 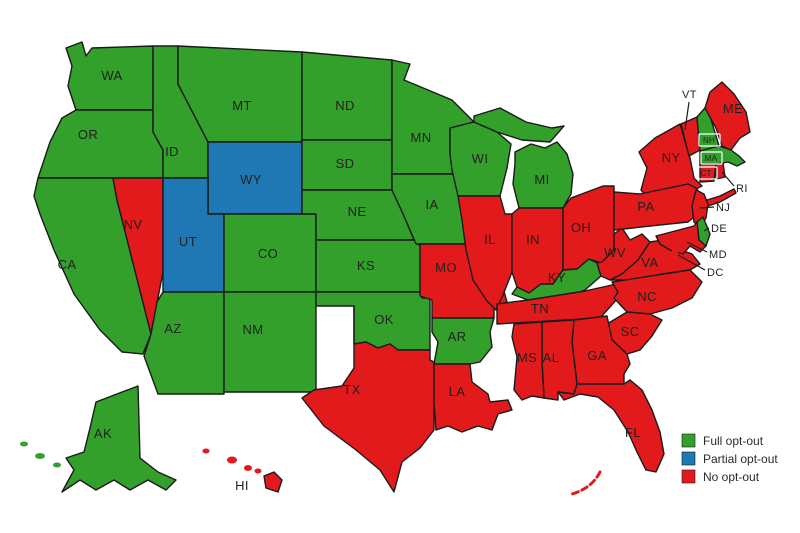 I want to click on state-nc, so click(x=657, y=292).